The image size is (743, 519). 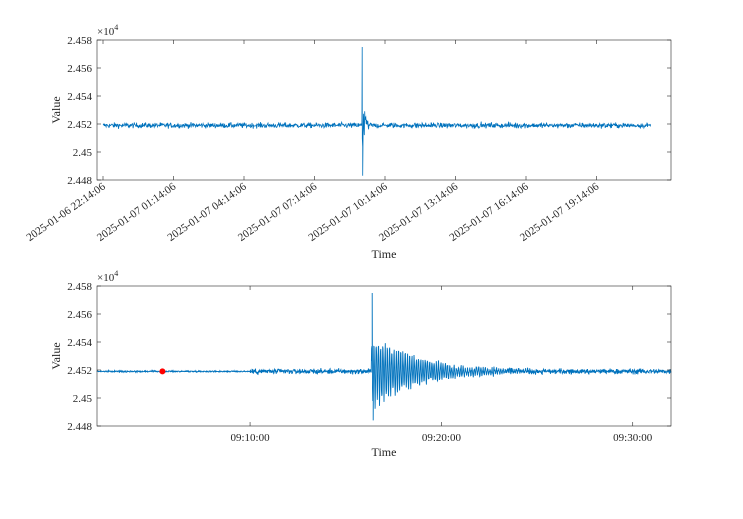 I want to click on bottom-exponent-label: ×10⁴, so click(x=107, y=276).